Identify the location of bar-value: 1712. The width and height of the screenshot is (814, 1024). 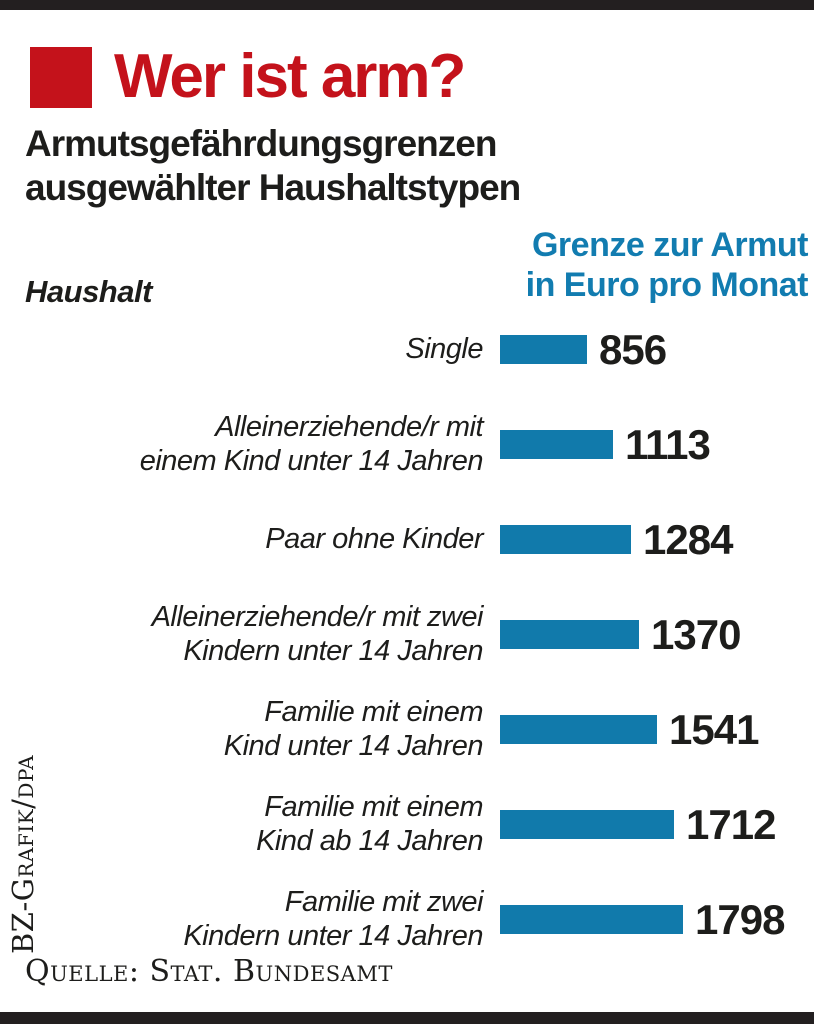
(731, 824).